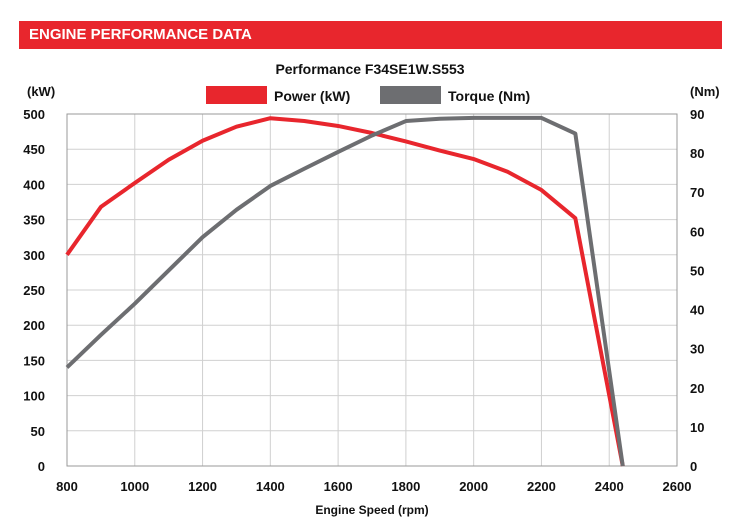  What do you see at coordinates (41, 466) in the screenshot?
I see `y-tick-label: 0` at bounding box center [41, 466].